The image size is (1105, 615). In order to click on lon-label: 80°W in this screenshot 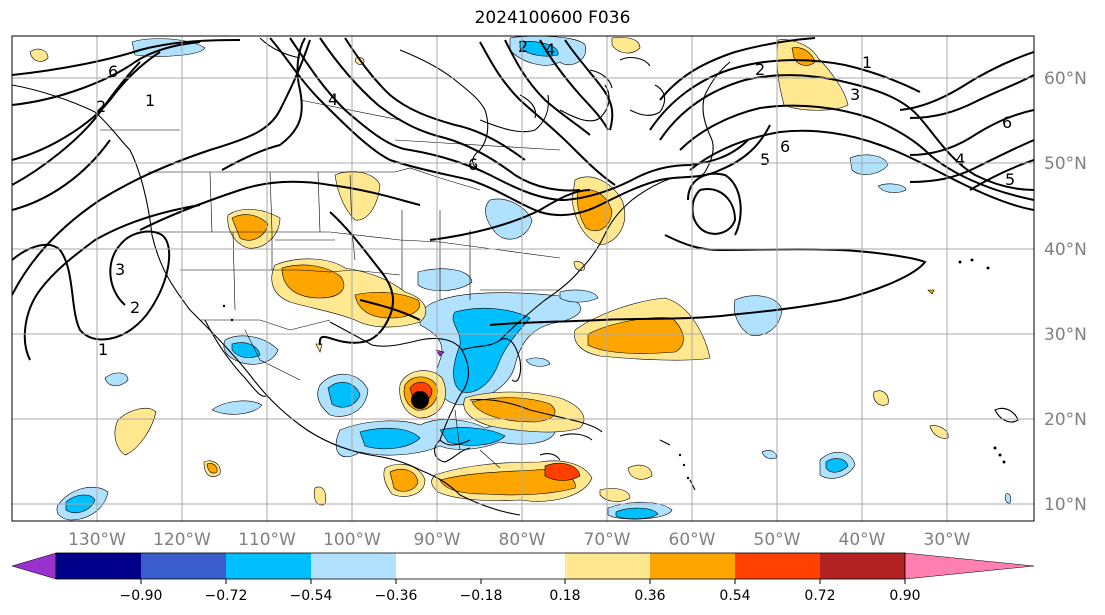, I will do `click(522, 540)`.